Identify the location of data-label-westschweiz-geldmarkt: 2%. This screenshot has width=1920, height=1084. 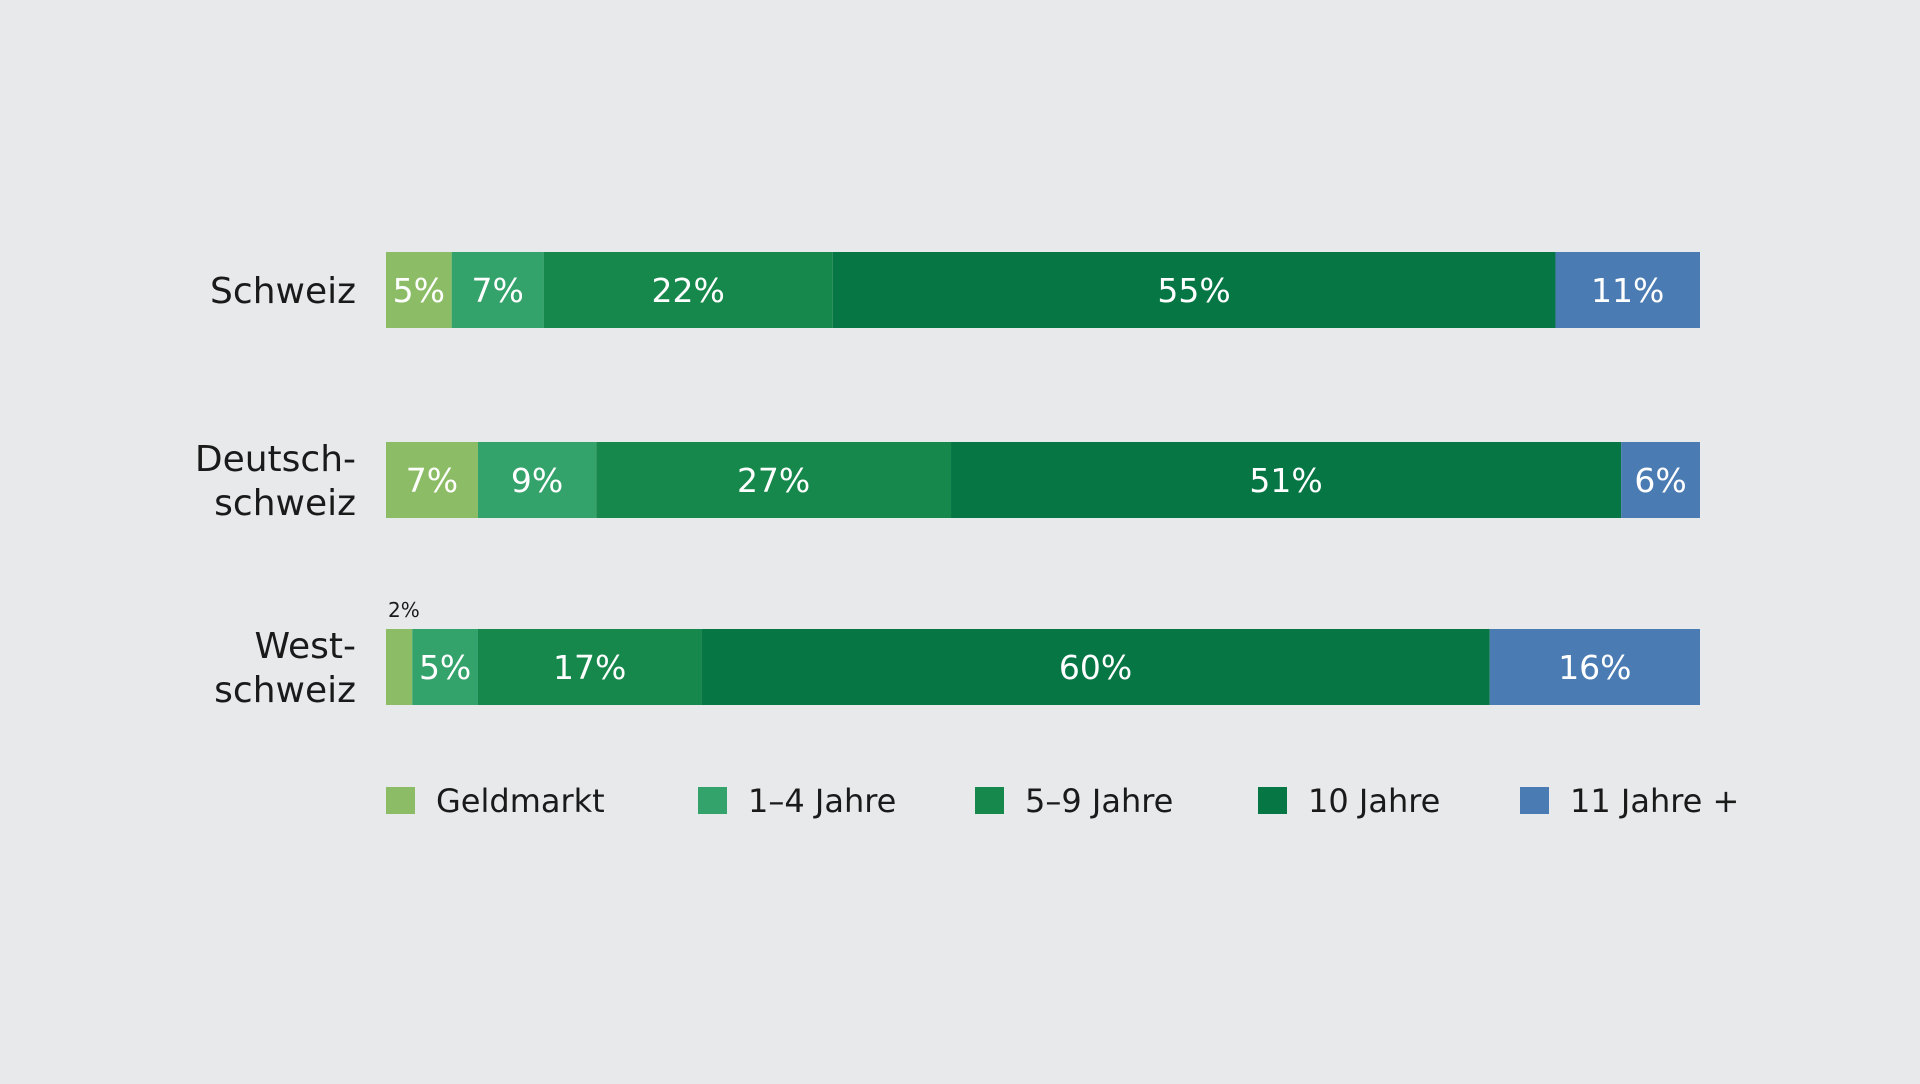
(404, 610).